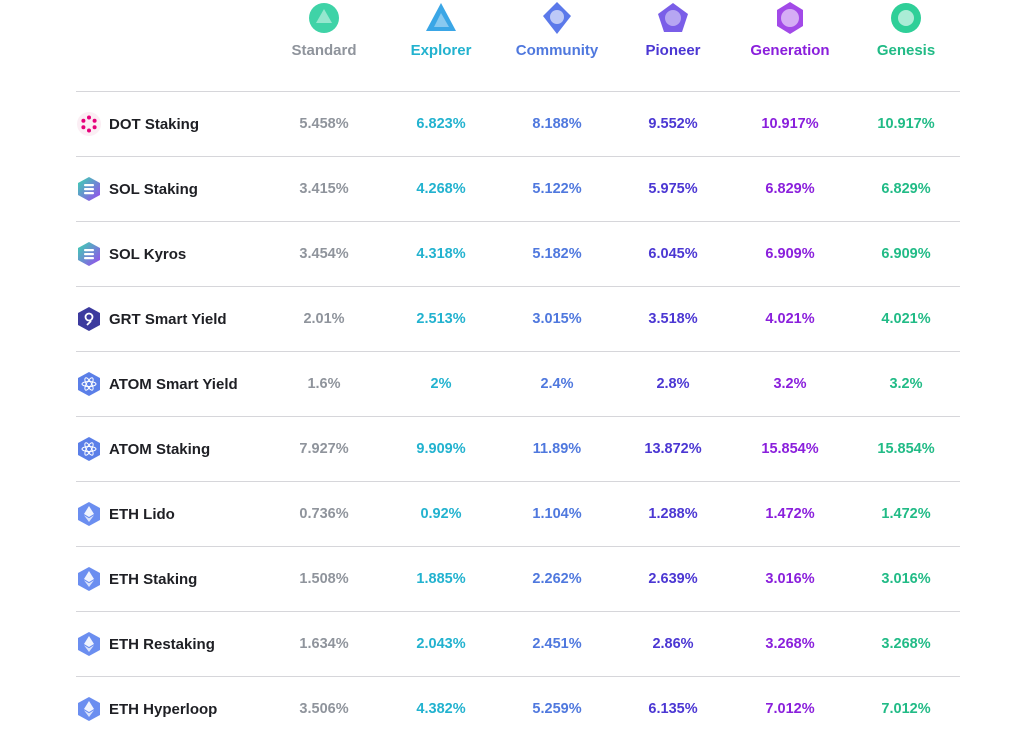 Image resolution: width=1024 pixels, height=741 pixels. Describe the element at coordinates (324, 514) in the screenshot. I see `rate-cell-standard: 0.736%` at that location.